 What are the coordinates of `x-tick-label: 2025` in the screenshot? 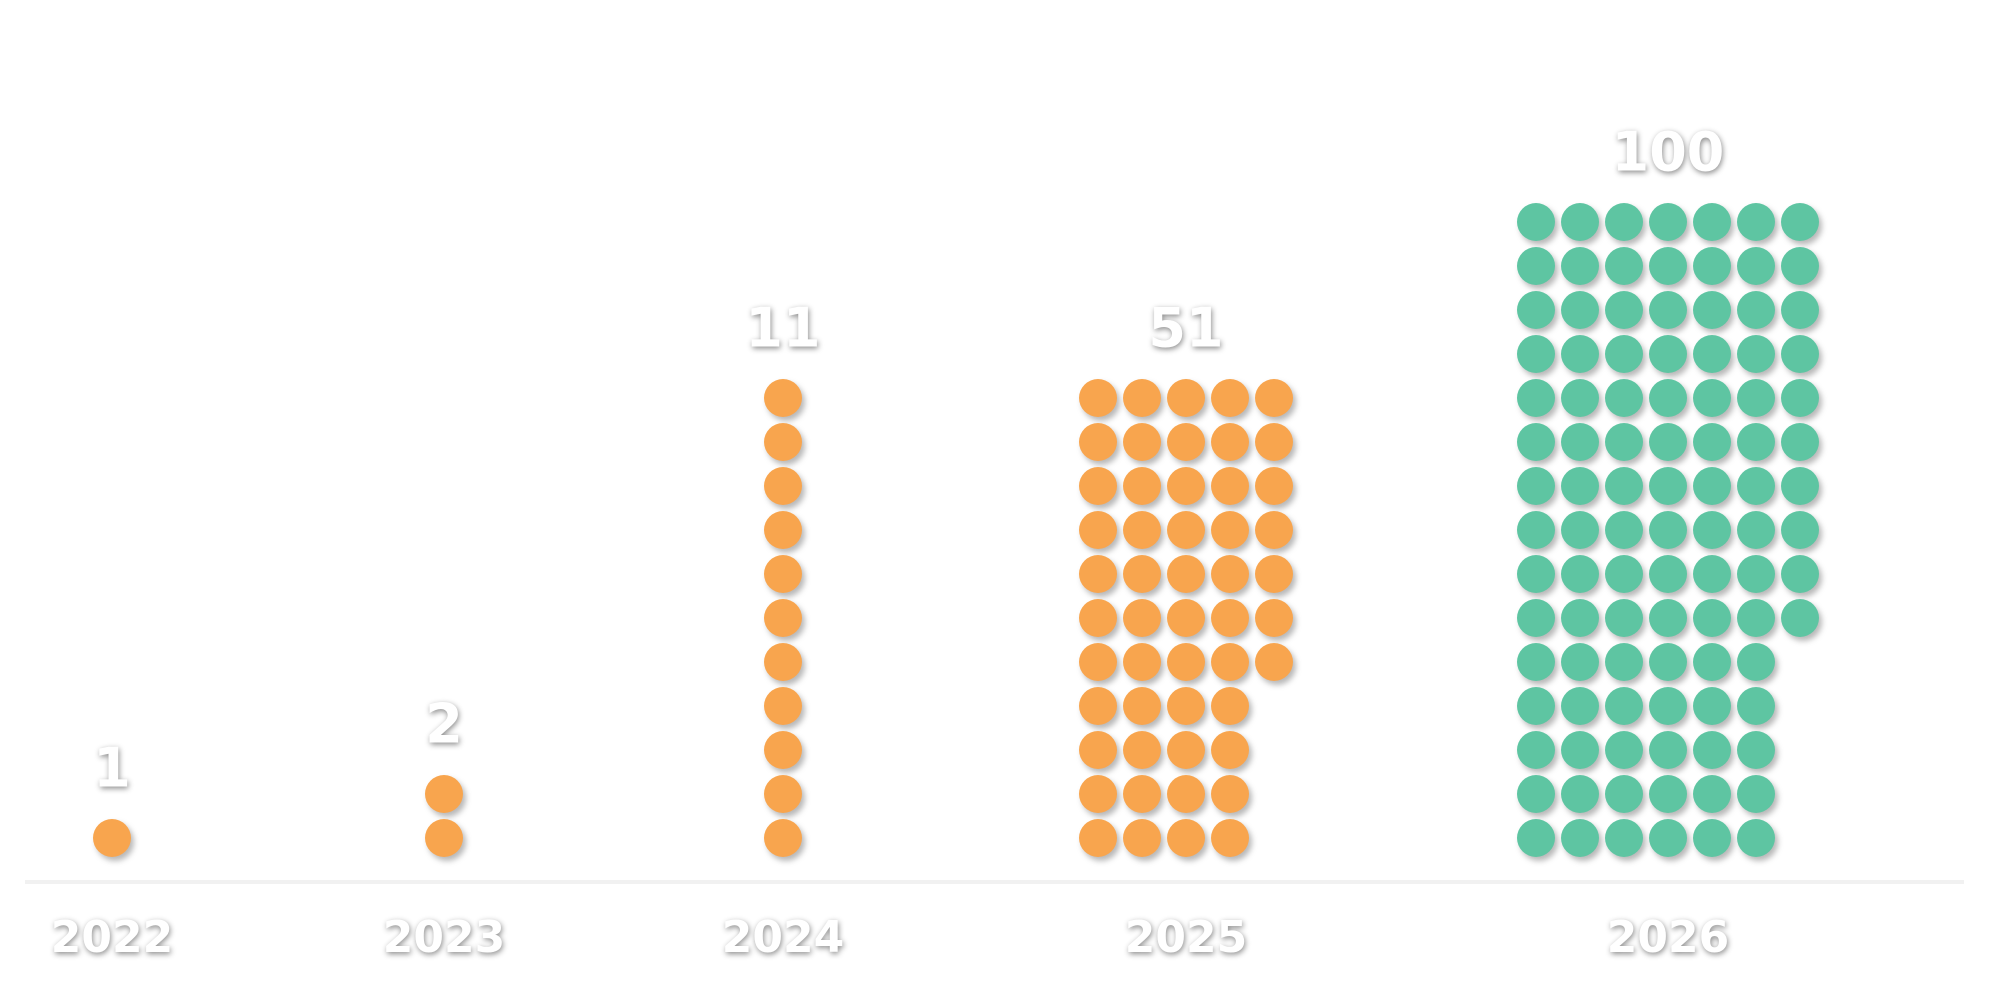 It's located at (1186, 937).